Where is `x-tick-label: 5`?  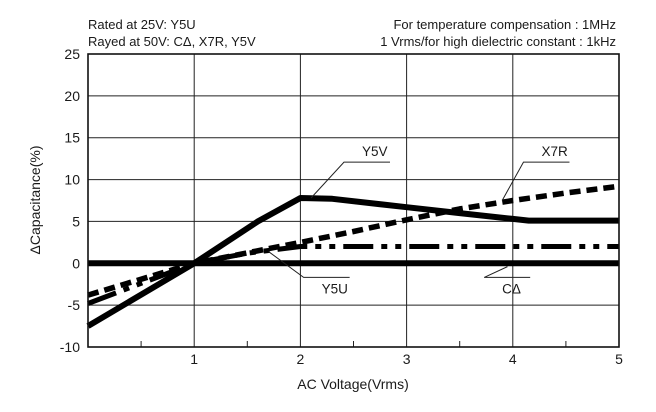
x-tick-label: 5 is located at coordinates (619, 359).